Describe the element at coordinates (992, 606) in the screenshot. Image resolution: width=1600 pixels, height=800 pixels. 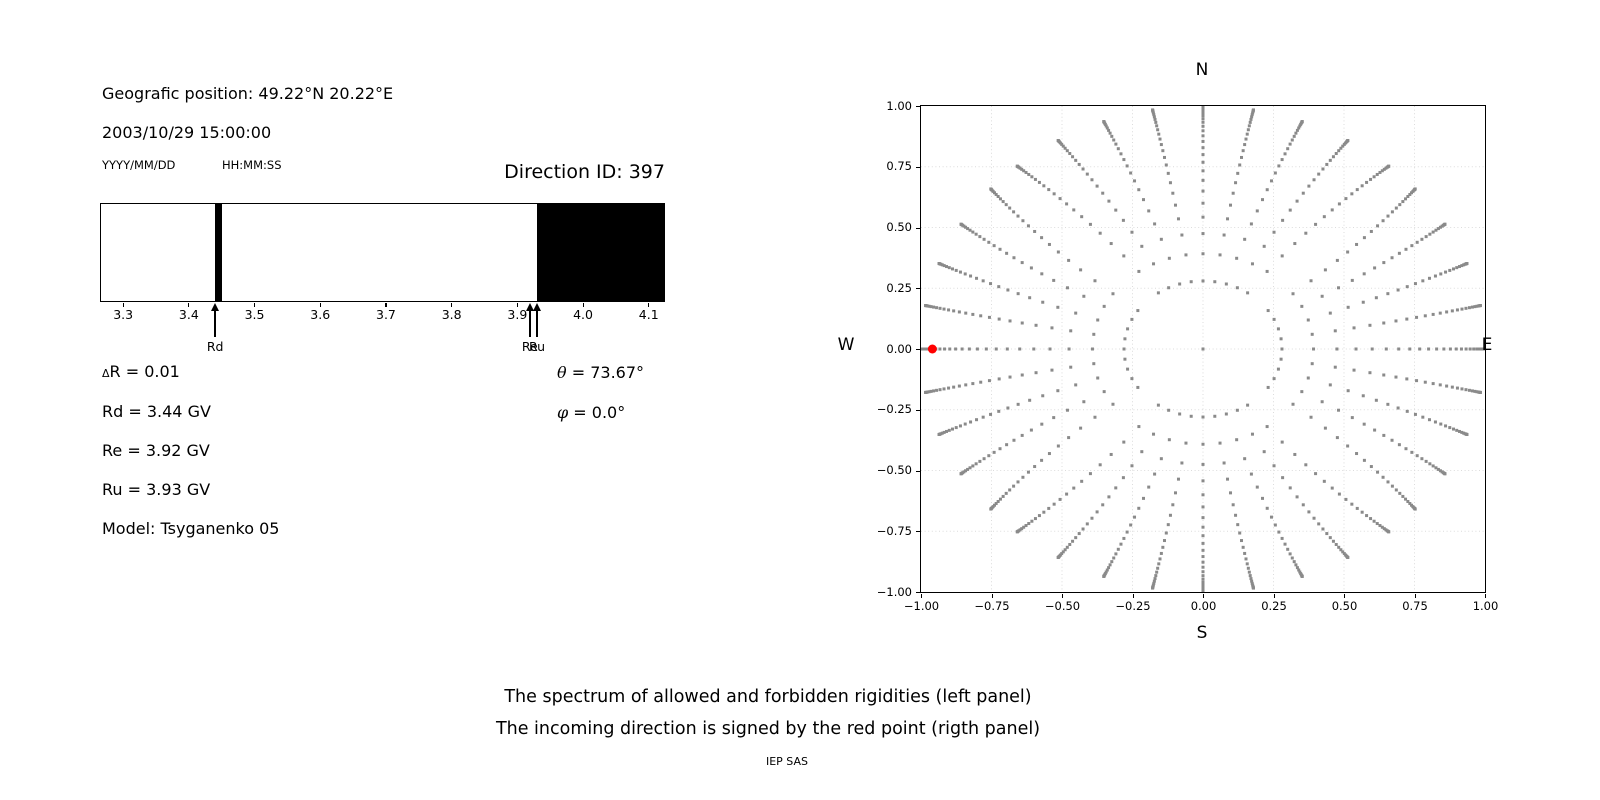
I see `x-tick-label: −0.75` at that location.